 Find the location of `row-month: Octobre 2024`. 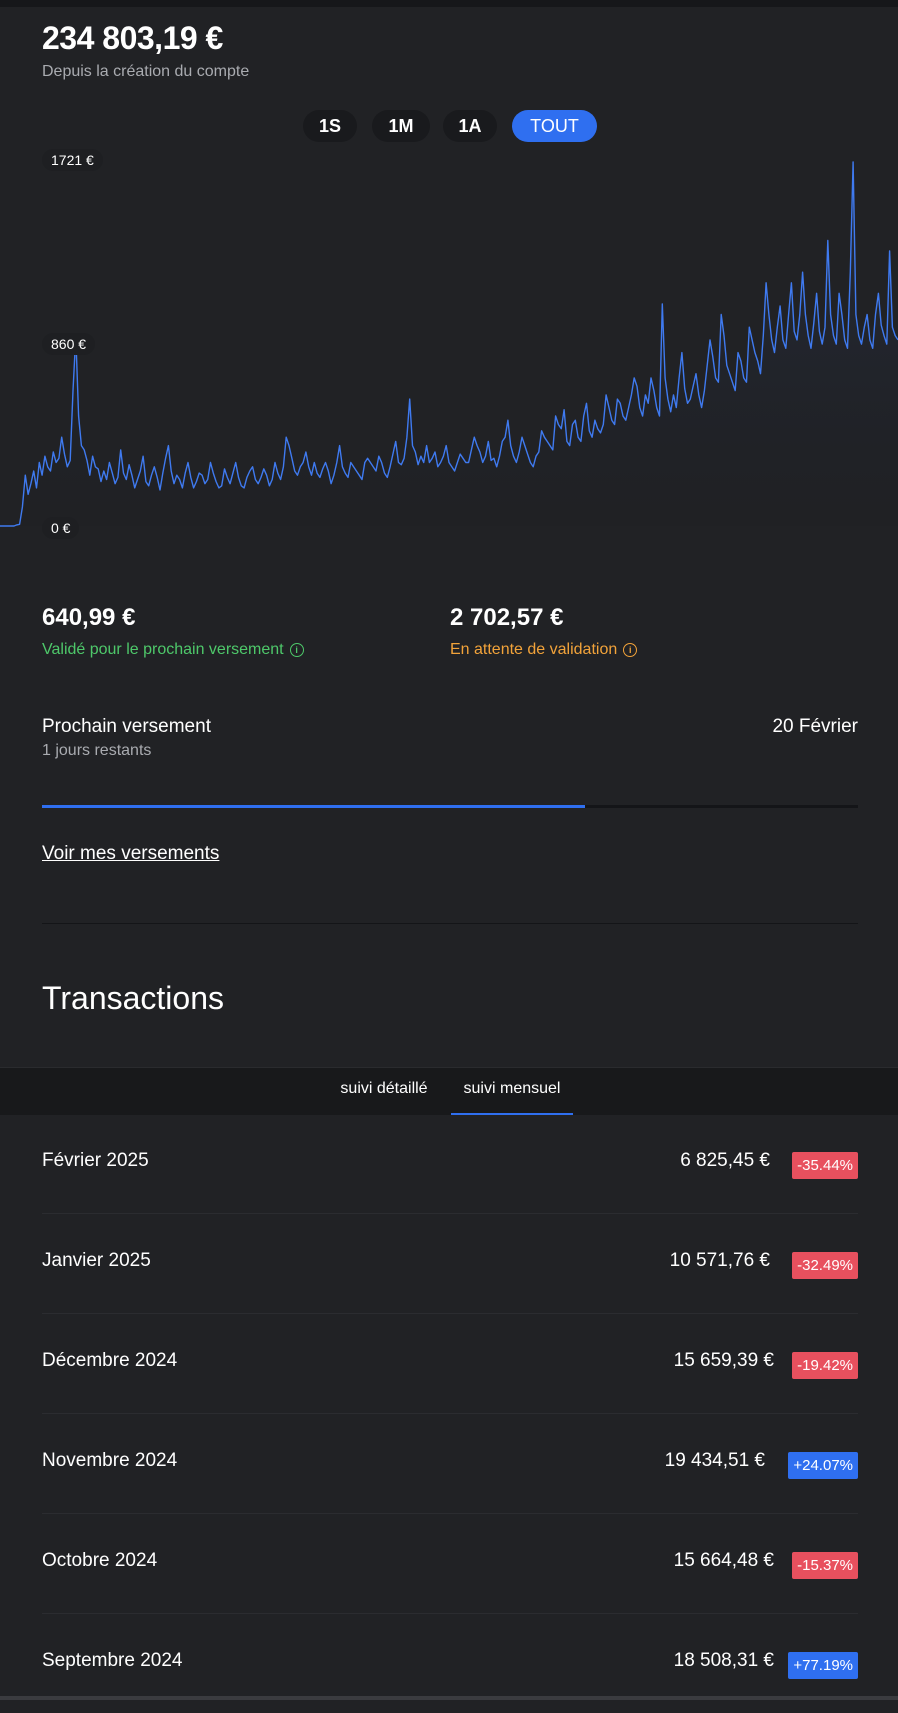

row-month: Octobre 2024 is located at coordinates (100, 1560).